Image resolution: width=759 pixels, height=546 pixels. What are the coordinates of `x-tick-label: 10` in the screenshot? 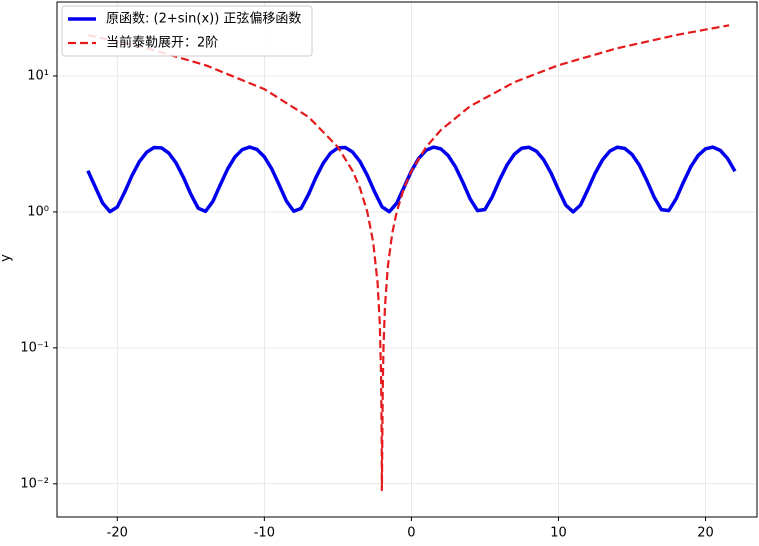 It's located at (558, 533).